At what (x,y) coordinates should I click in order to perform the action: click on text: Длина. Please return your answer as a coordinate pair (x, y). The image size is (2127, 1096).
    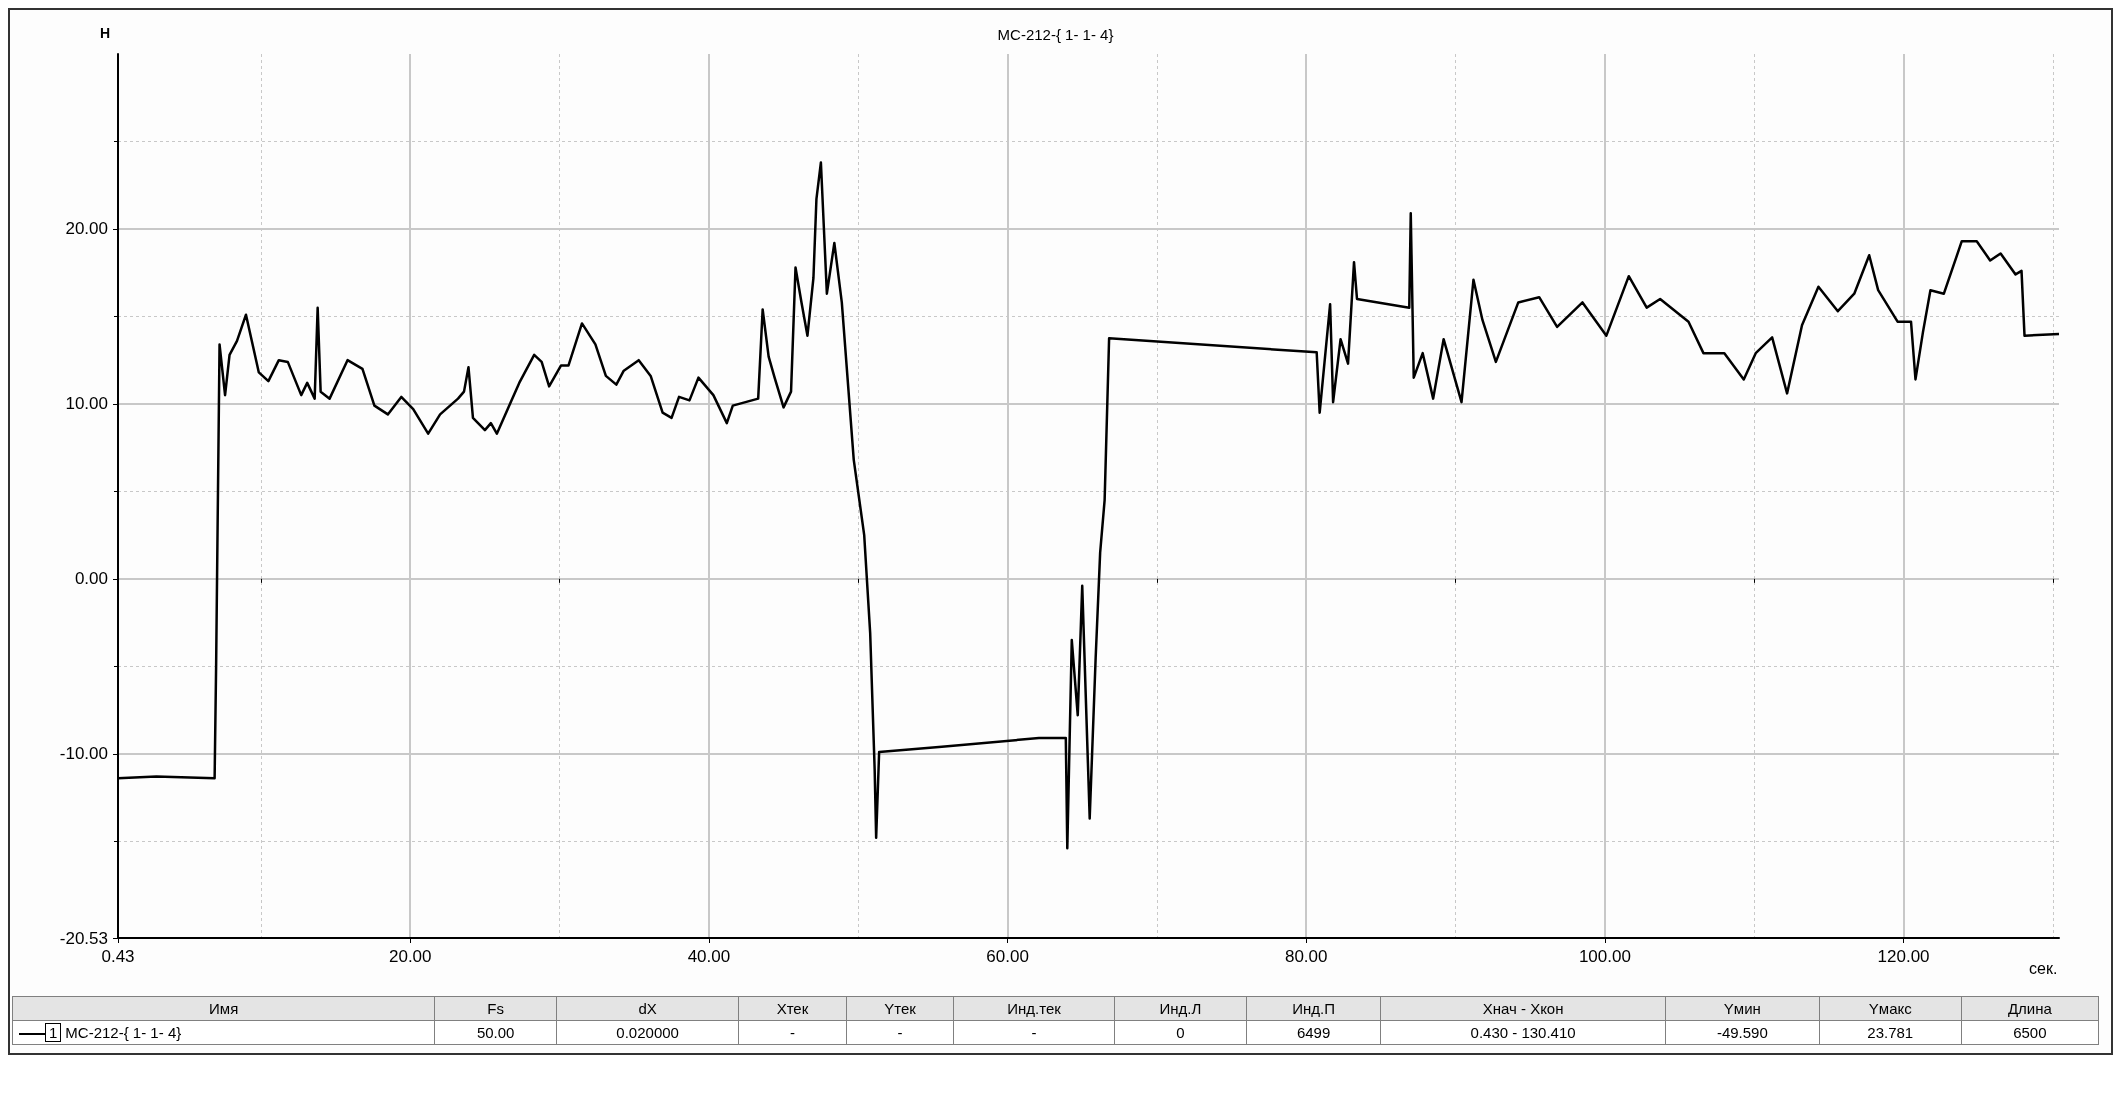
    Looking at the image, I should click on (2030, 1008).